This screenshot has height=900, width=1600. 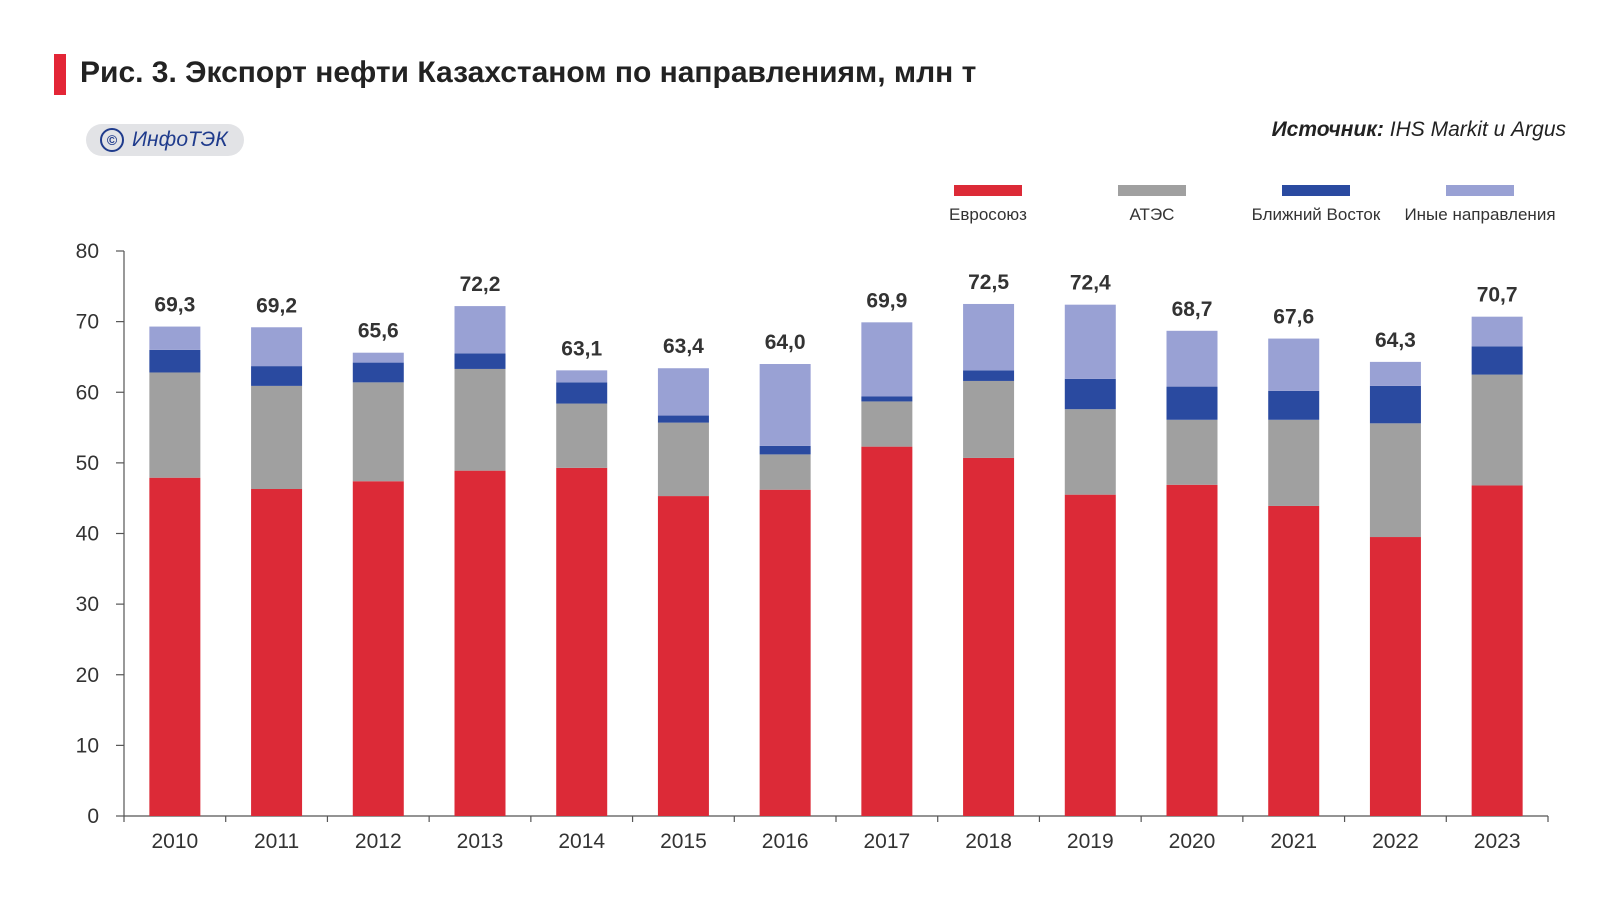 I want to click on x-tick-label: 2012, so click(x=378, y=841).